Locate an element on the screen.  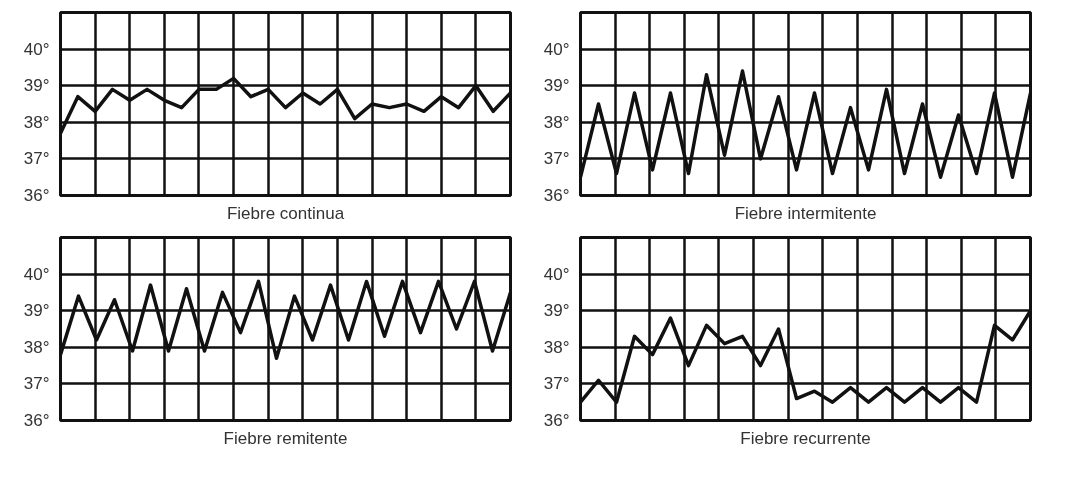
x-axis-title: Fiebre recurrente is located at coordinates (805, 438).